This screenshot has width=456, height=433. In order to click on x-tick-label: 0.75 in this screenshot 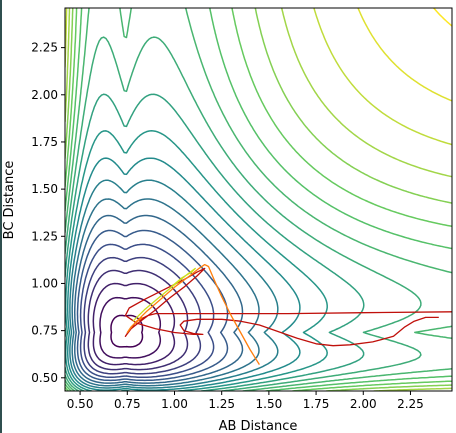, I will do `click(127, 404)`.